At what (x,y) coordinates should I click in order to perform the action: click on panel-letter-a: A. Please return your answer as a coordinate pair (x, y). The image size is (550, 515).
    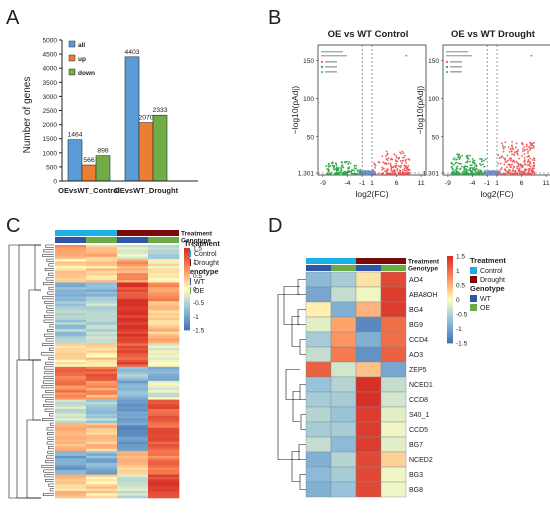
    Looking at the image, I should click on (13, 18).